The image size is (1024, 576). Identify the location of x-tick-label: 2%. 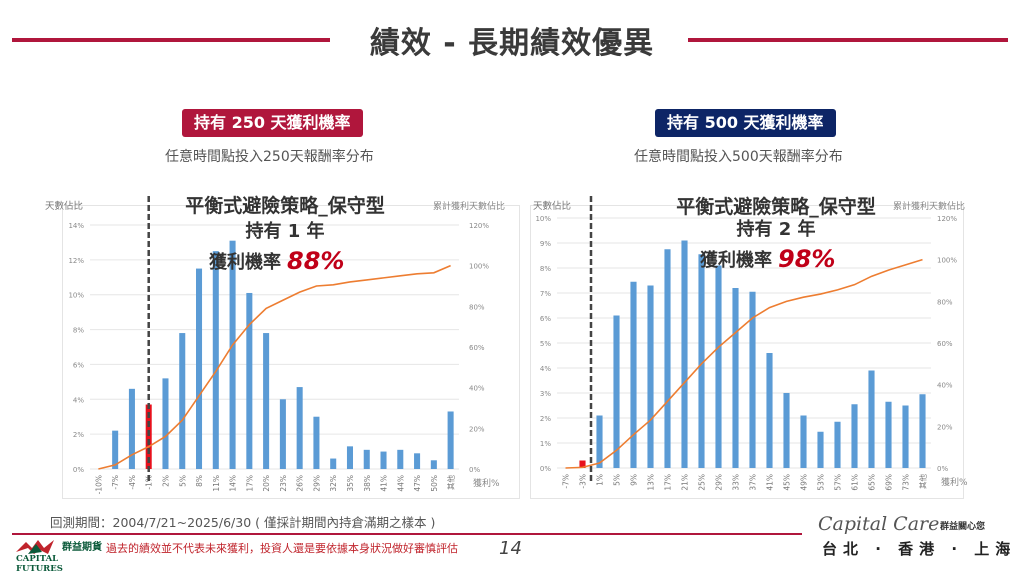
(165, 481).